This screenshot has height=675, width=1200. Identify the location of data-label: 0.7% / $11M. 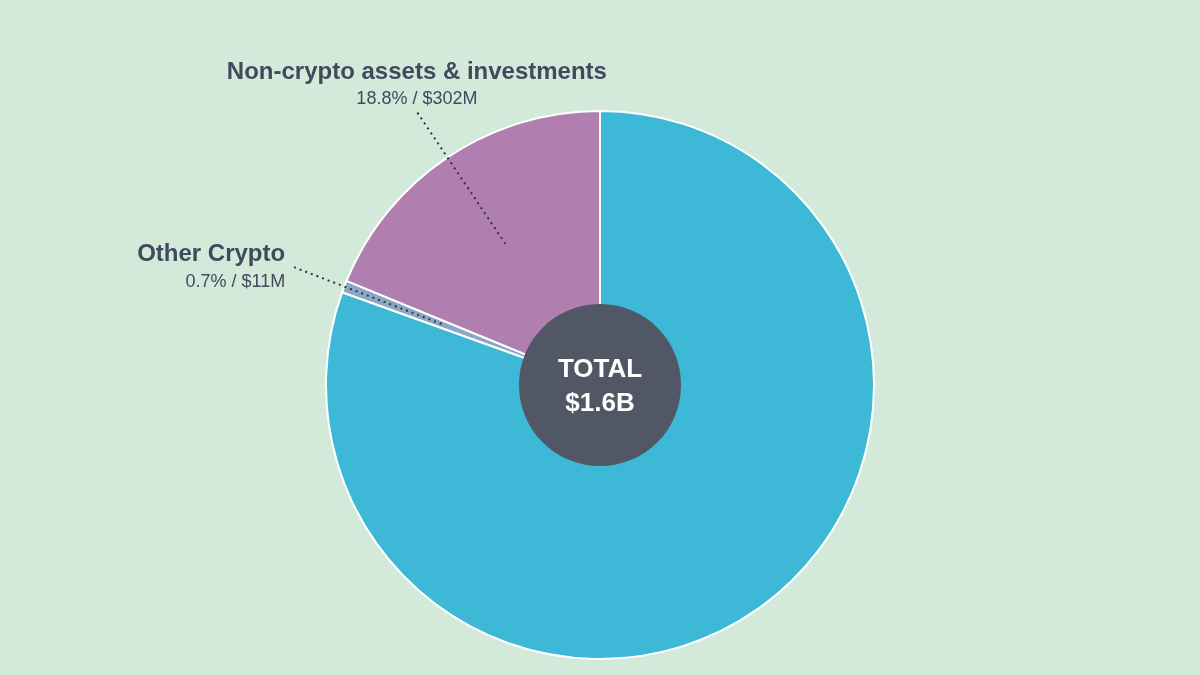
(235, 280).